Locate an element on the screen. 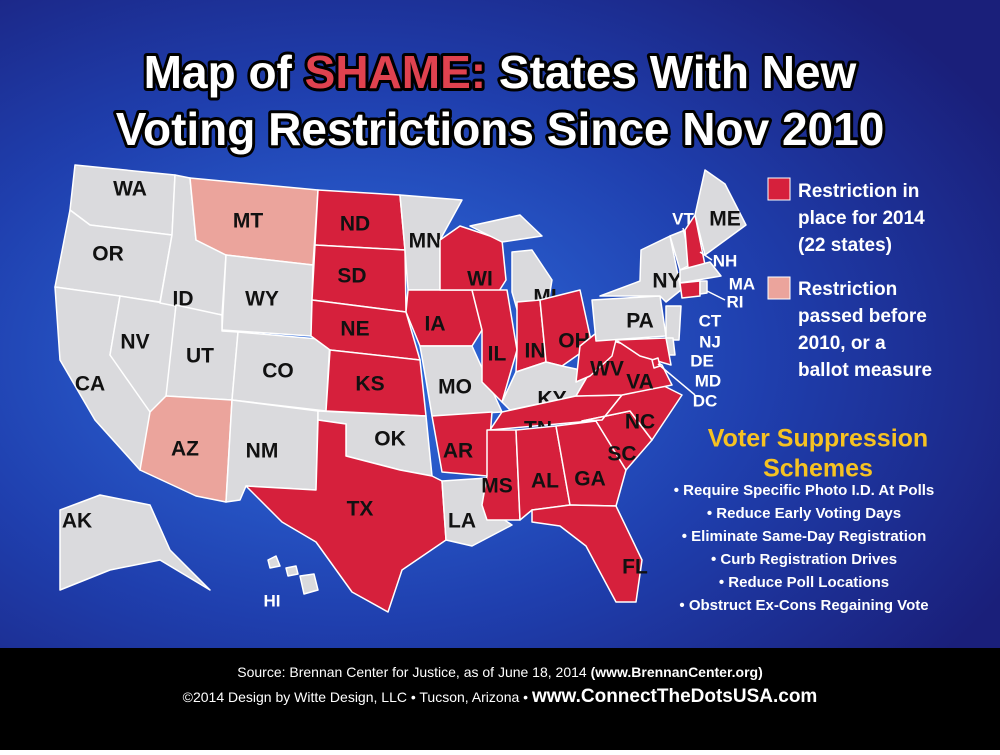 The width and height of the screenshot is (1000, 755). state-label: ND is located at coordinates (355, 224).